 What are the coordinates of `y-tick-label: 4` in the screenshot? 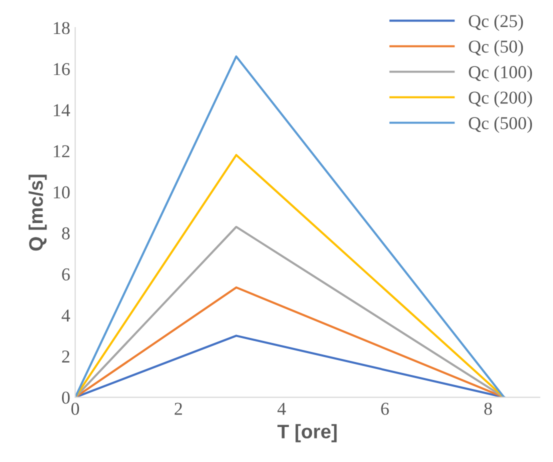 It's located at (66, 316).